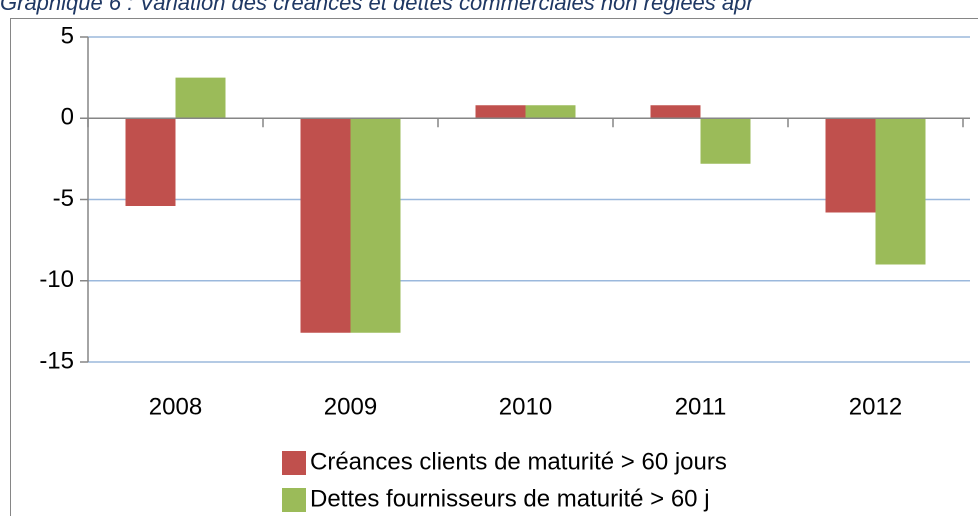 This screenshot has height=521, width=978. Describe the element at coordinates (350, 406) in the screenshot. I see `x-tick-label: 2009` at that location.